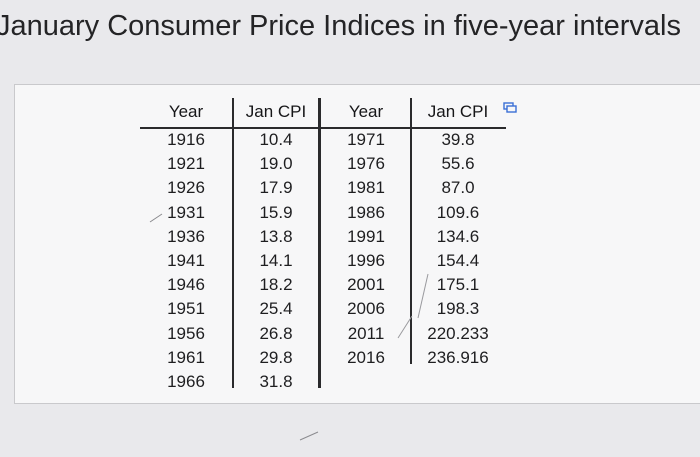 The image size is (700, 457). What do you see at coordinates (366, 188) in the screenshot?
I see `table-cell-year: 1981` at bounding box center [366, 188].